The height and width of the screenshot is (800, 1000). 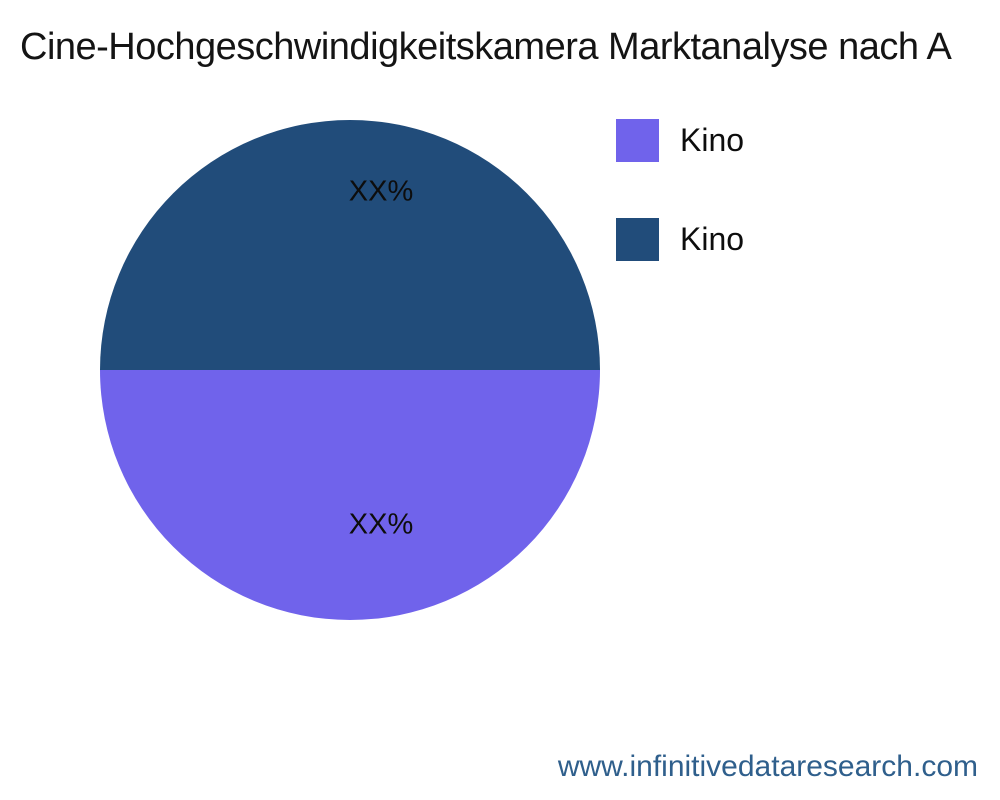 I want to click on pie-label-top: XX%, so click(x=381, y=191).